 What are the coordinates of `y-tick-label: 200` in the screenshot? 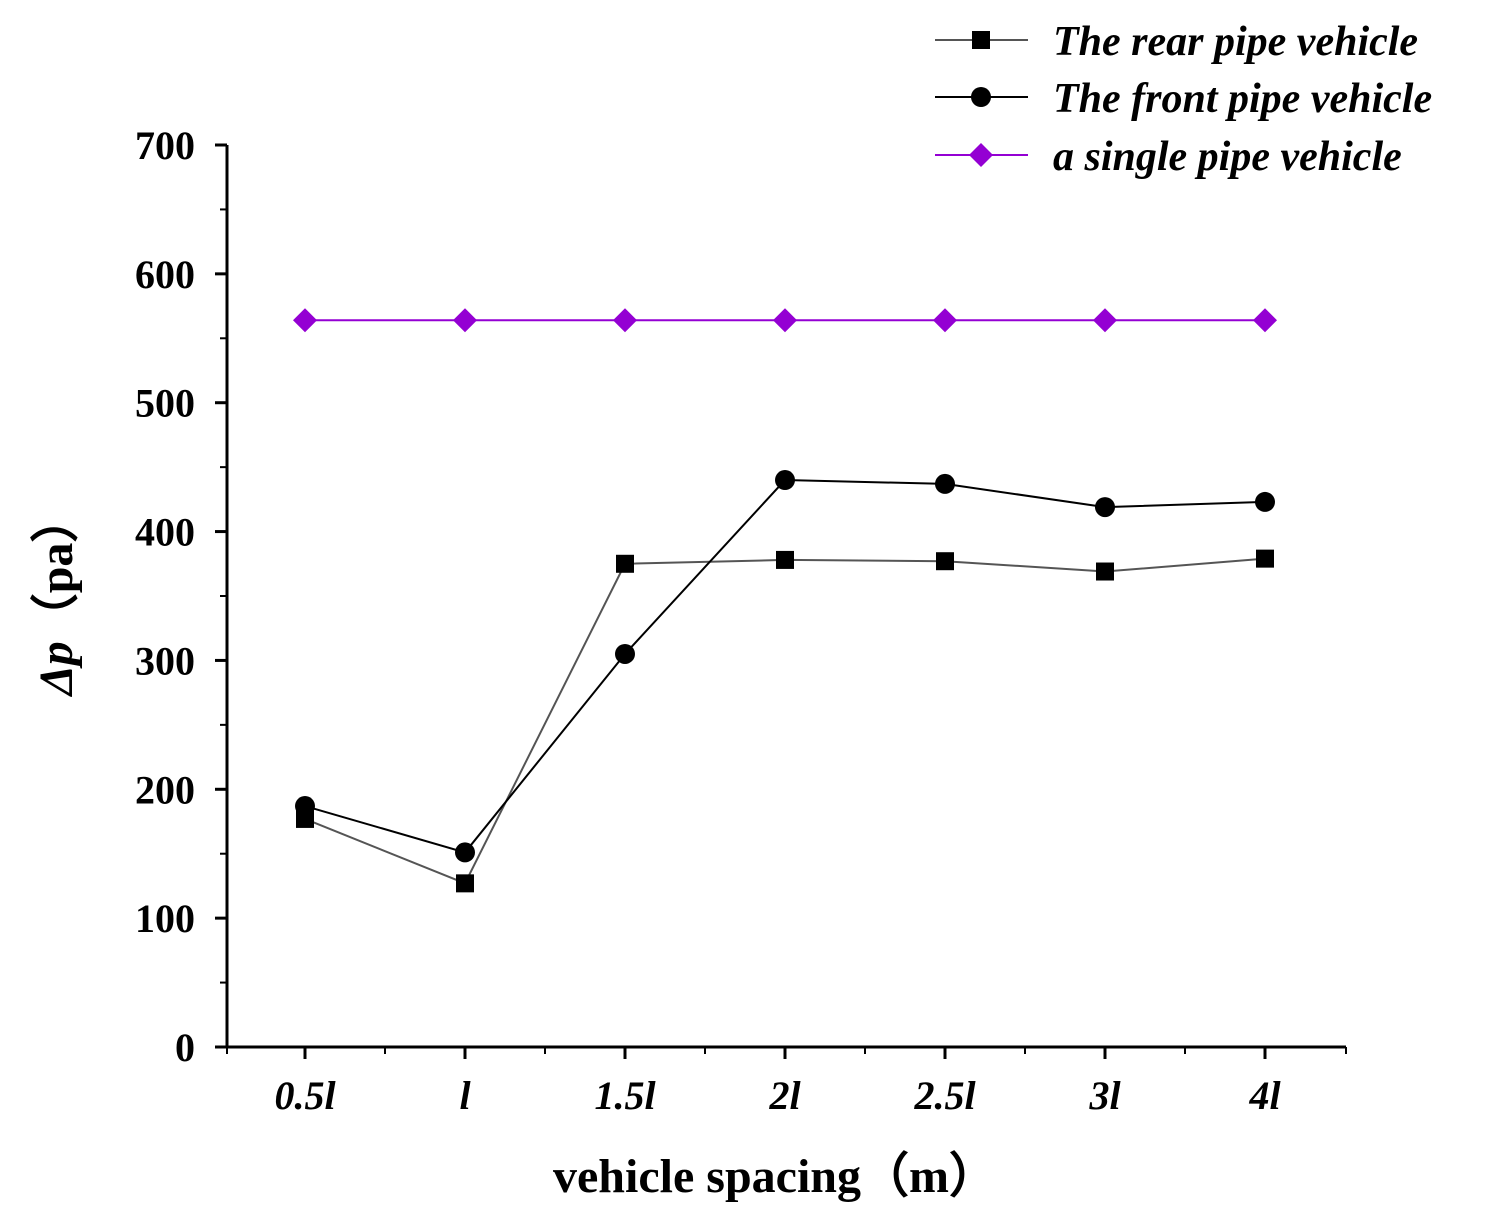 It's located at (165, 789).